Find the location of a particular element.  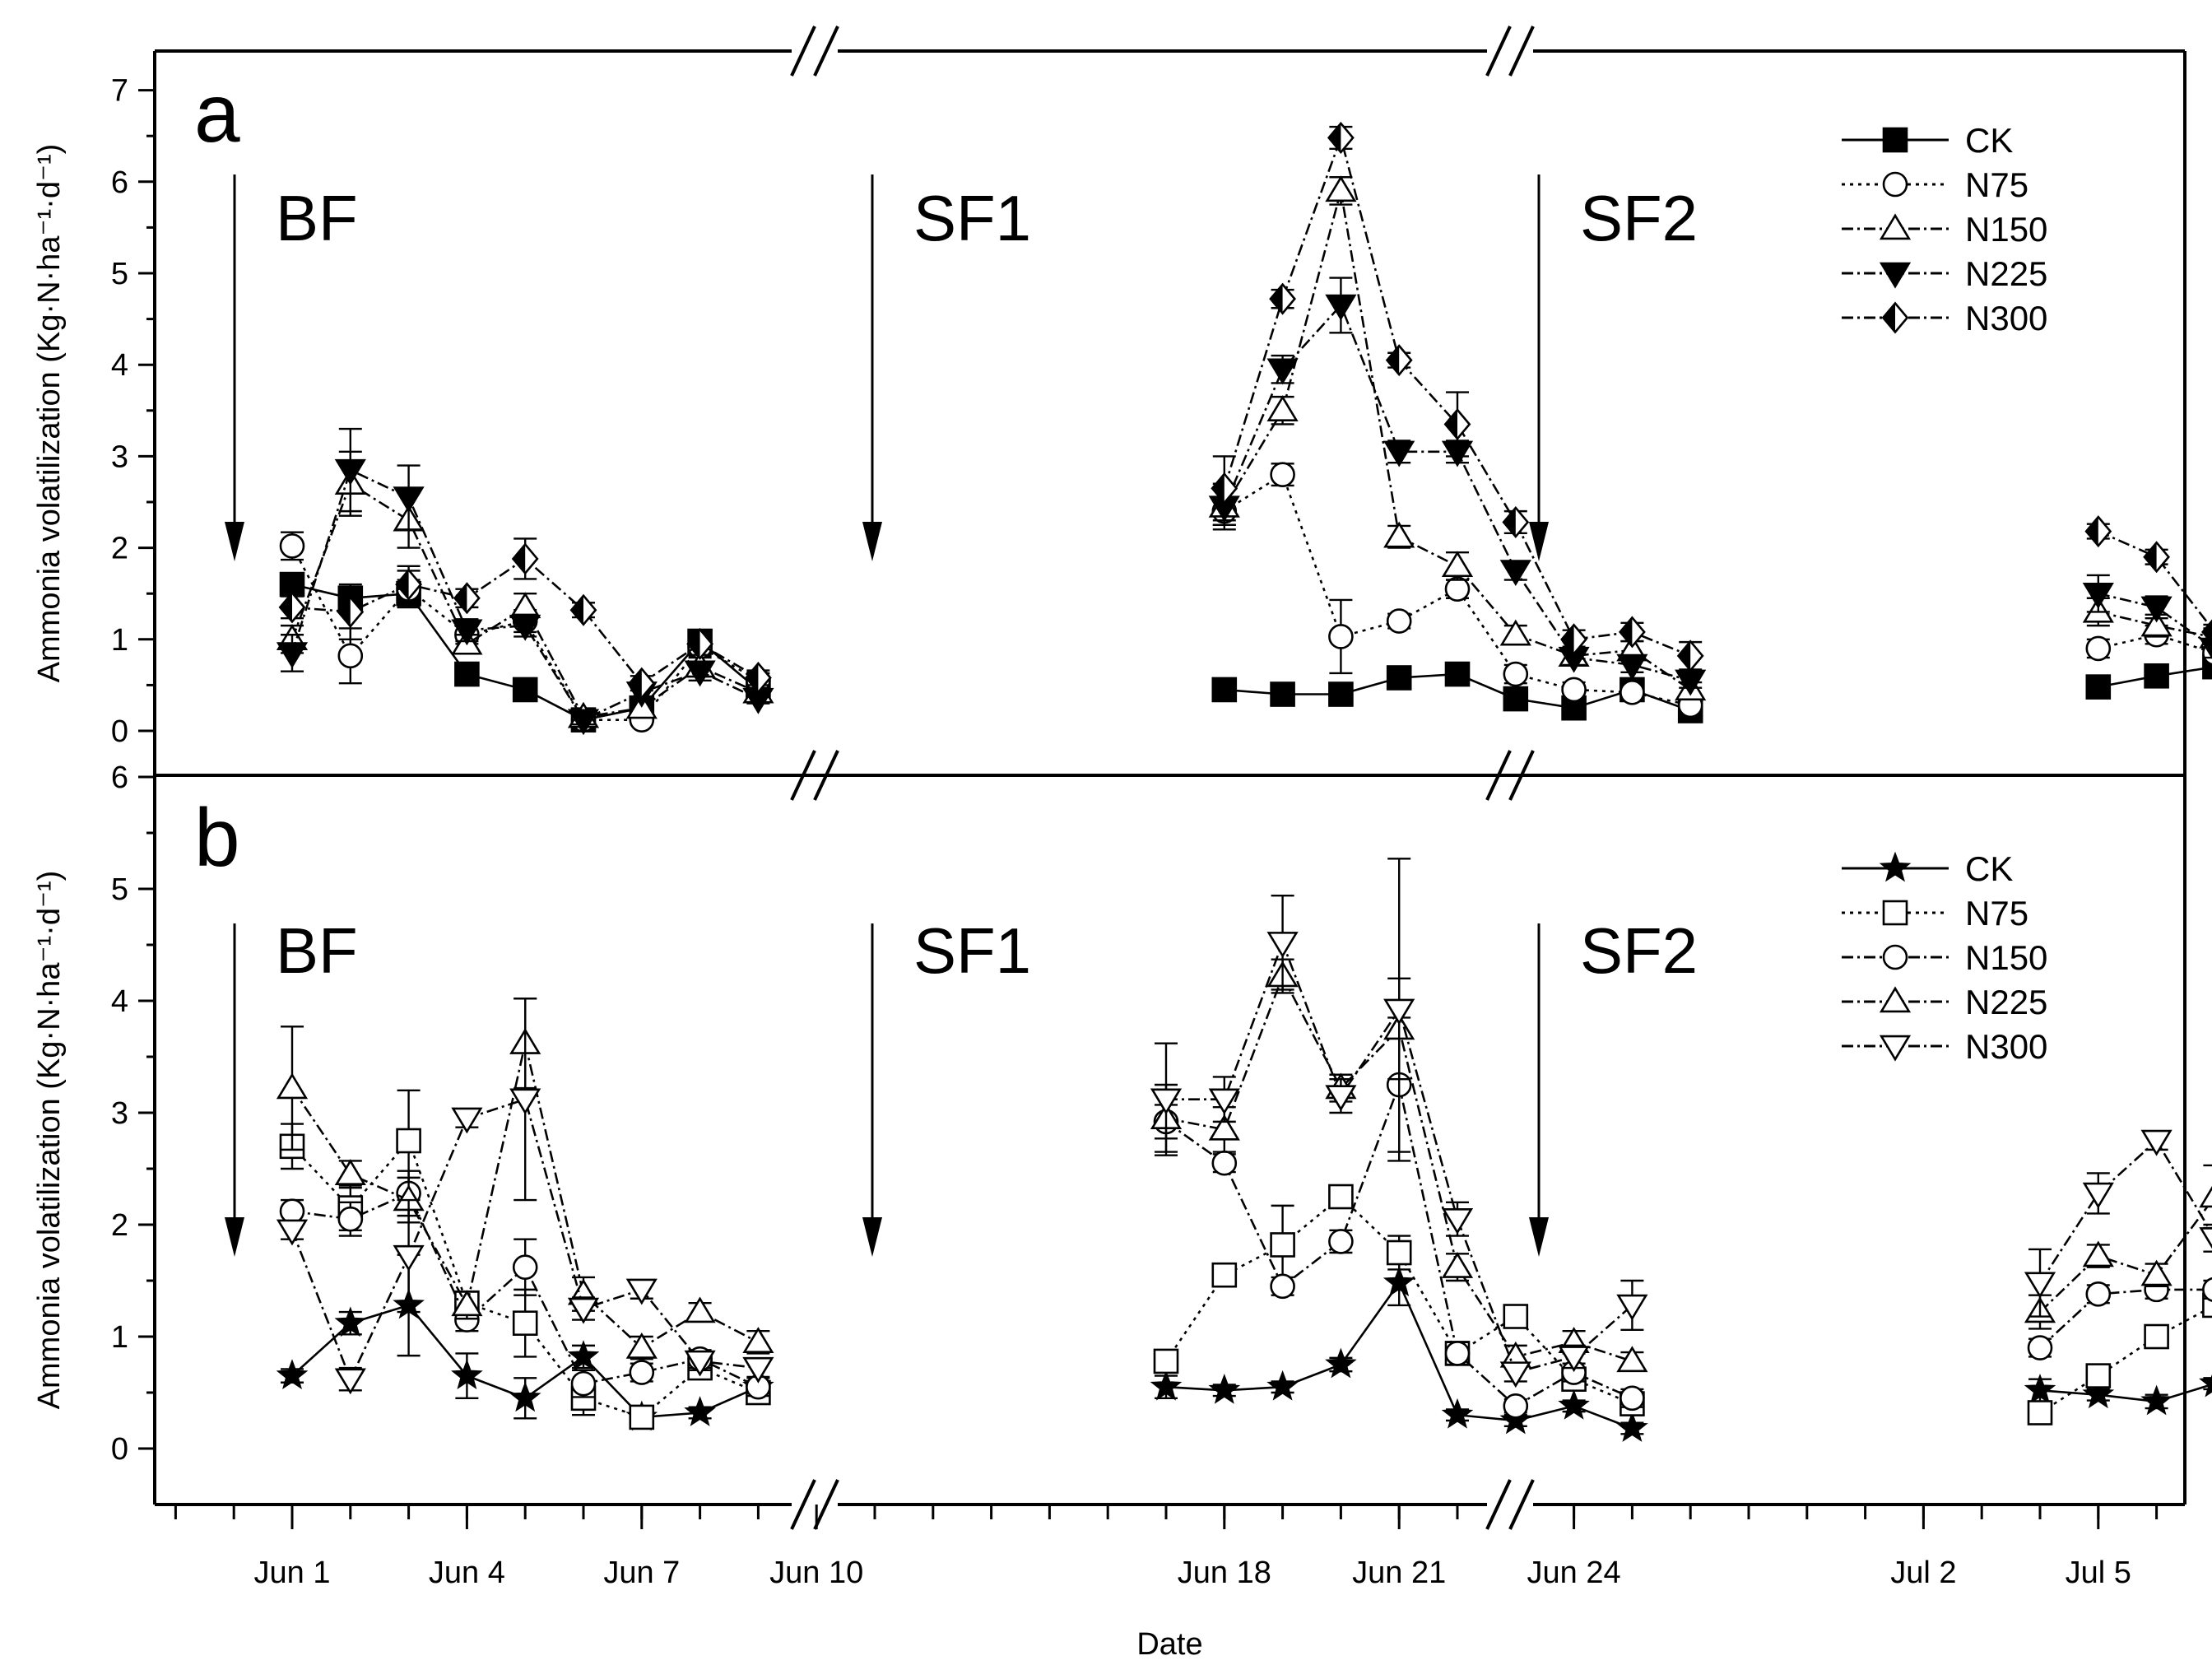

y-tick-label: 7 is located at coordinates (119, 91).